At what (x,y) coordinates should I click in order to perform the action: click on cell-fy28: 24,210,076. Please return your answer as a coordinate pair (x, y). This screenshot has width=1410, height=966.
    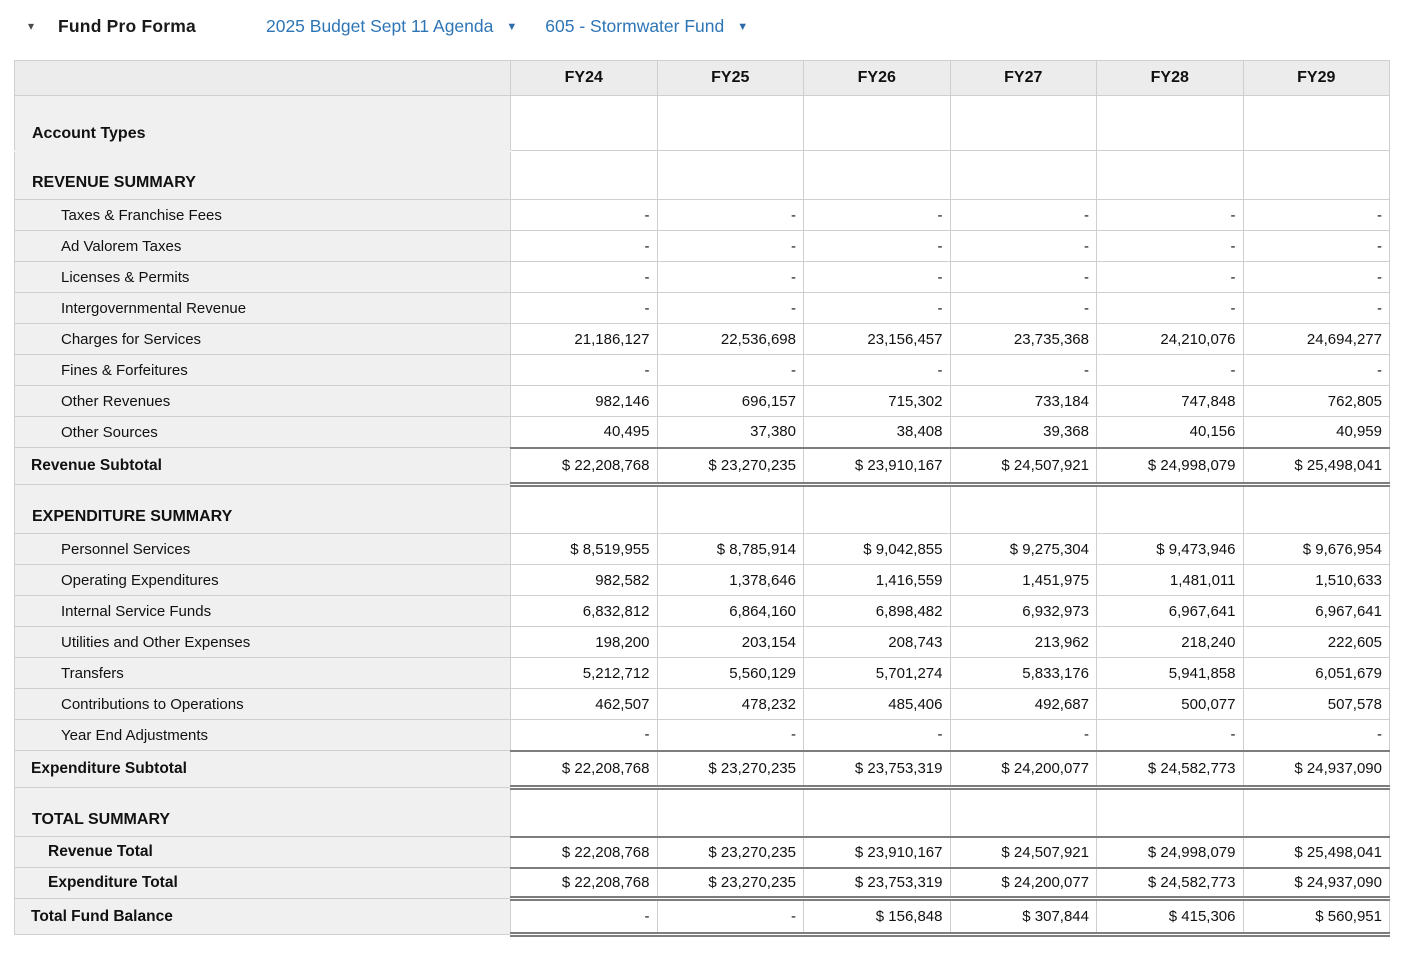
    Looking at the image, I should click on (1170, 339).